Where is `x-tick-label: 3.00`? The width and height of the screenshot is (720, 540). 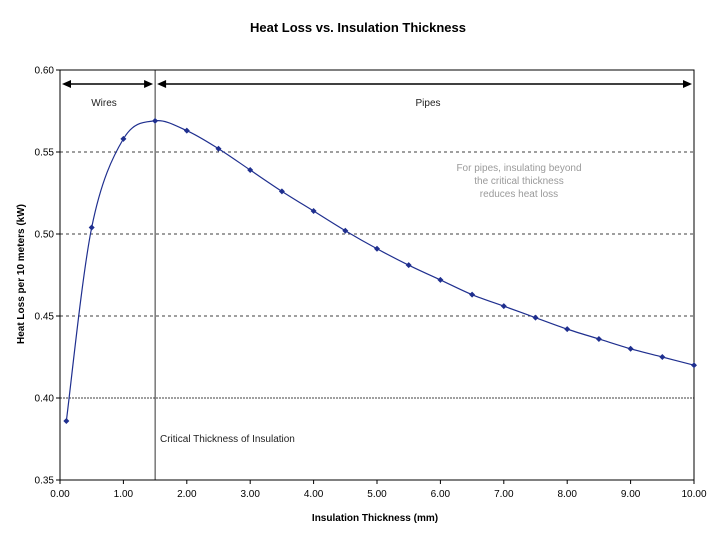 x-tick-label: 3.00 is located at coordinates (250, 494).